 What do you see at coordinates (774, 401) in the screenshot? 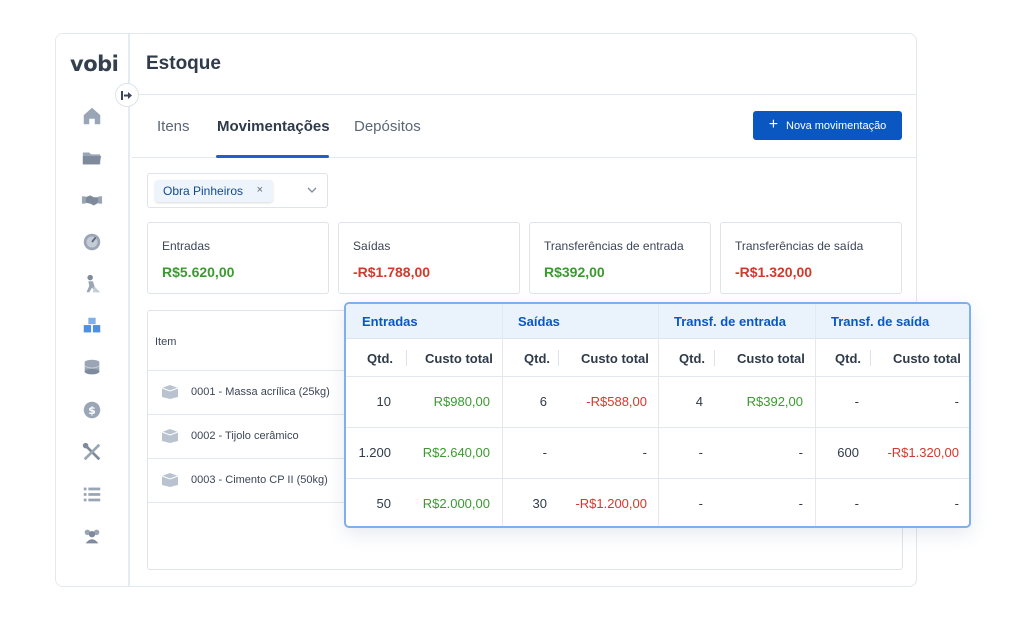
I see `cell-transf-entrada-cost: R$392,00` at bounding box center [774, 401].